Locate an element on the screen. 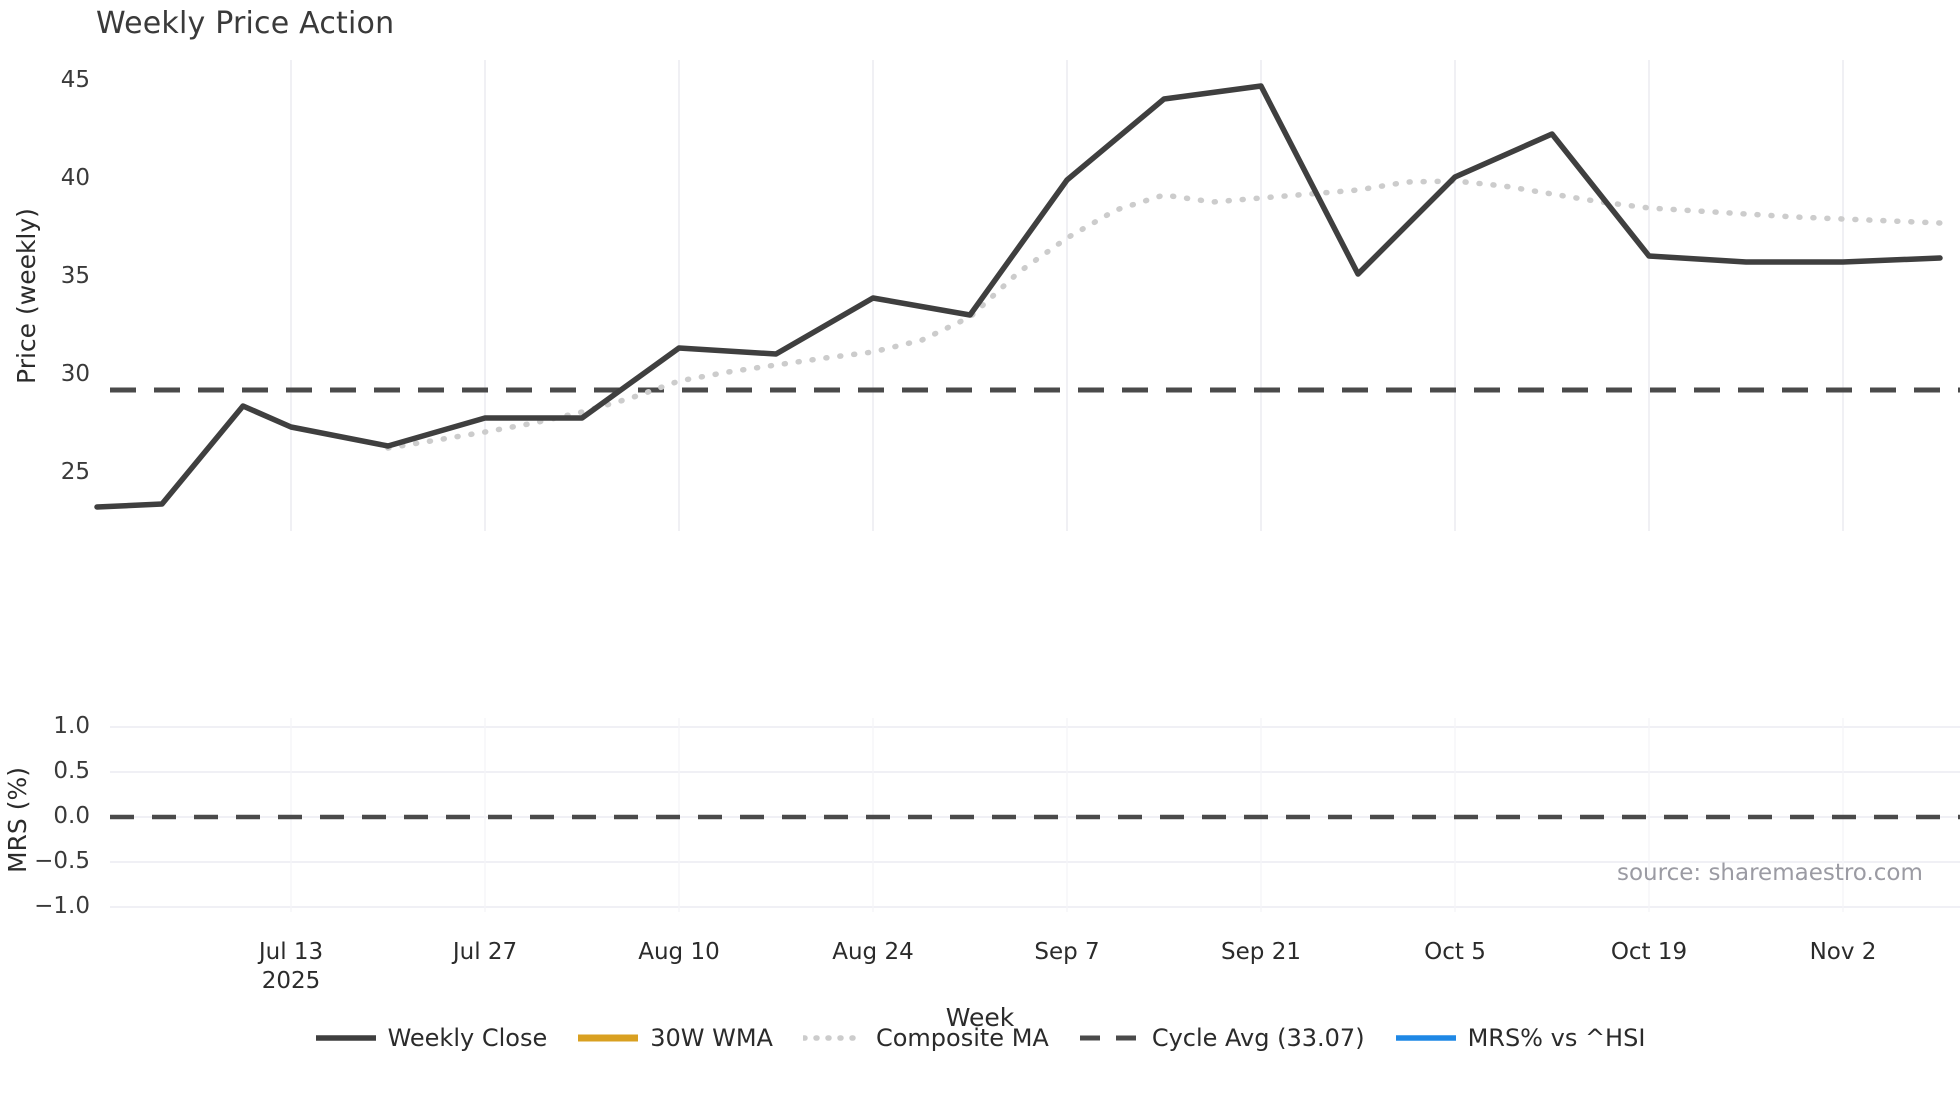  price-ytick-40: 40 is located at coordinates (75, 178).